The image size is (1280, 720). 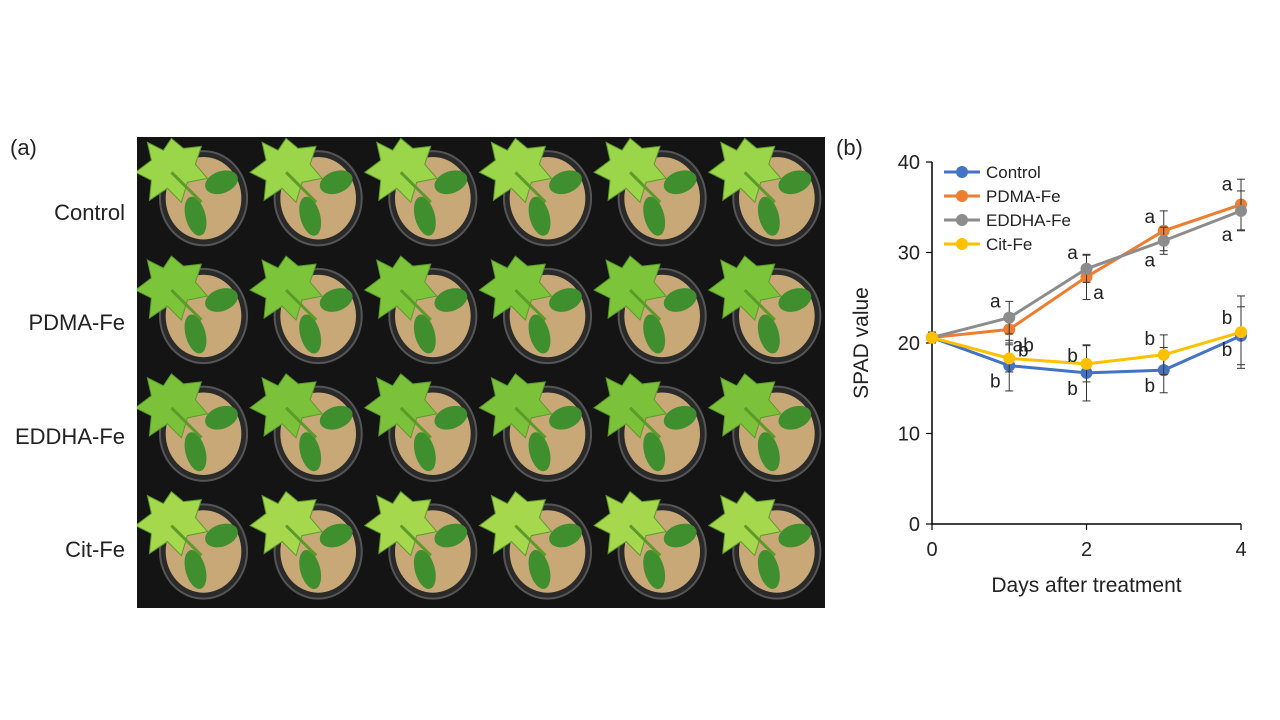 What do you see at coordinates (69, 436) in the screenshot?
I see `row-label-eddha-fe: EDDHA-Fe` at bounding box center [69, 436].